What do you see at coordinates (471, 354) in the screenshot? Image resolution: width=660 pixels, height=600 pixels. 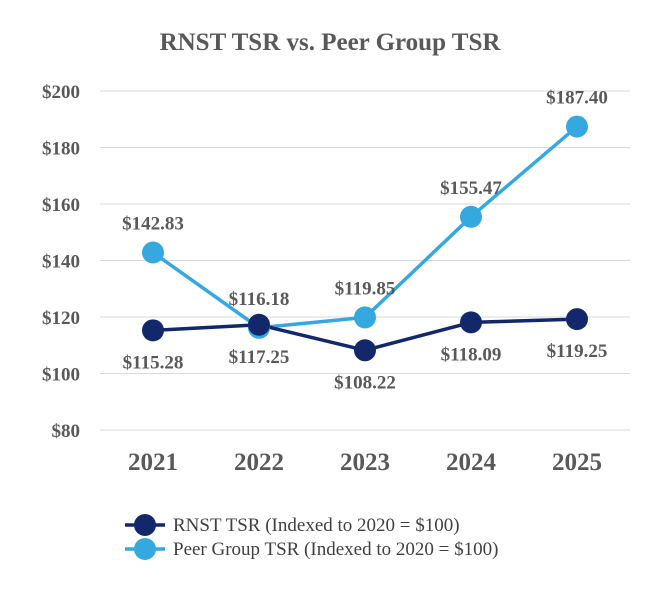 I see `data-label: $118.09` at bounding box center [471, 354].